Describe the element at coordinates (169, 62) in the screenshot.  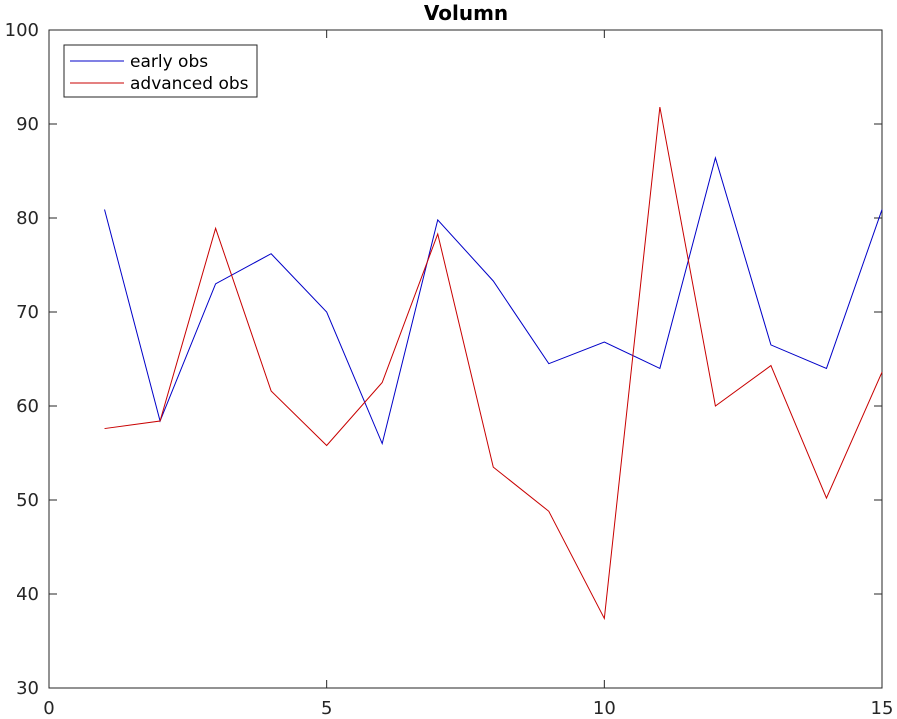
I see `legend-label-early-obs: early obs` at that location.